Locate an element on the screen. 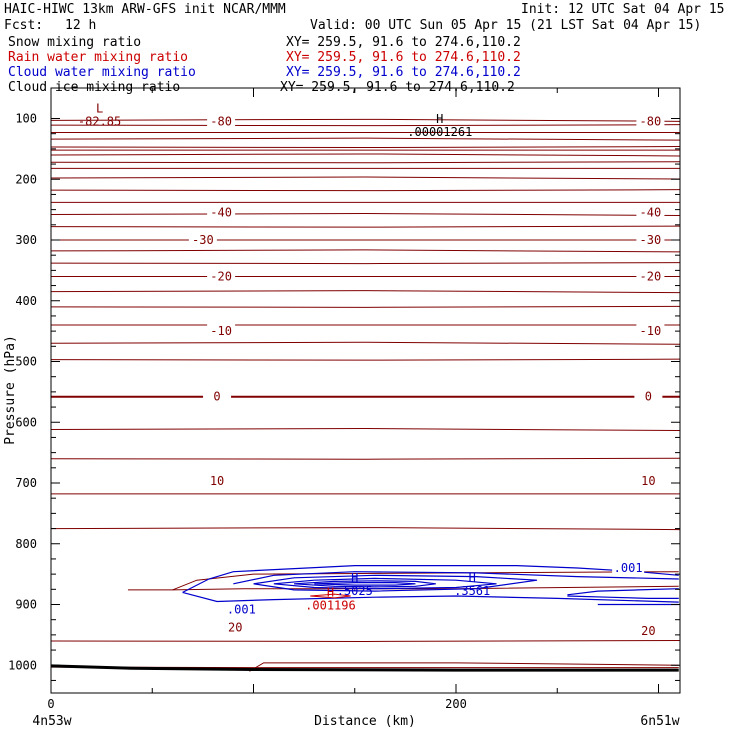 The width and height of the screenshot is (740, 740). rain-water-contour is located at coordinates (330, 596).